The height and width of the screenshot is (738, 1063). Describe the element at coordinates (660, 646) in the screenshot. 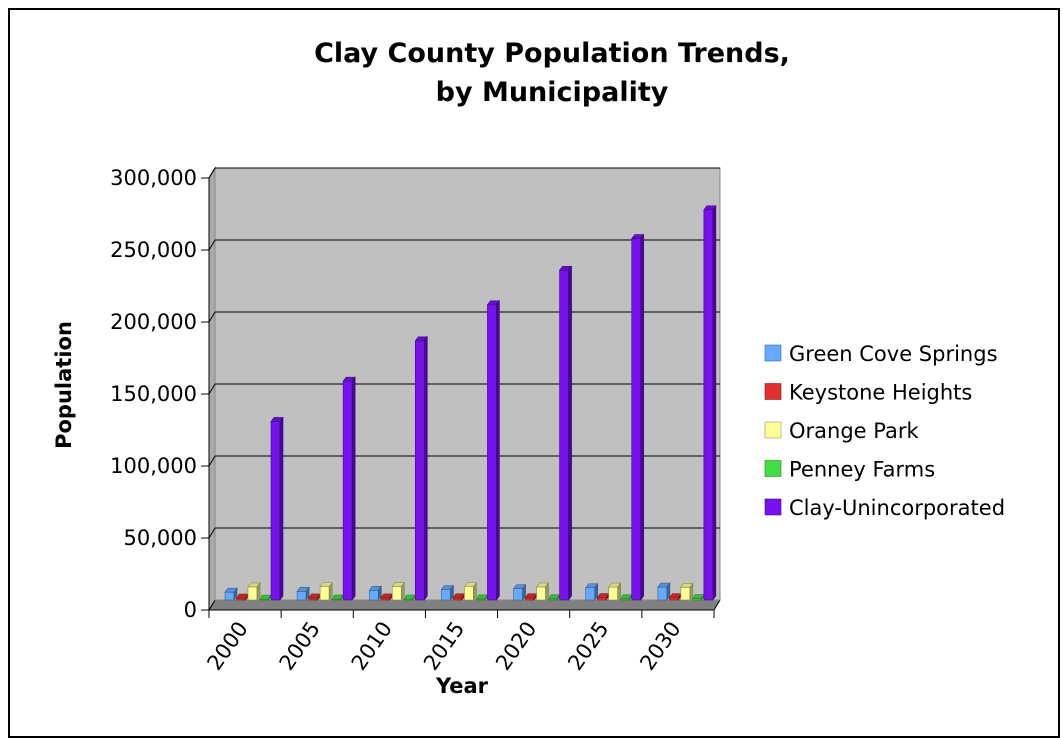

I see `x-tick-label: 2030` at that location.